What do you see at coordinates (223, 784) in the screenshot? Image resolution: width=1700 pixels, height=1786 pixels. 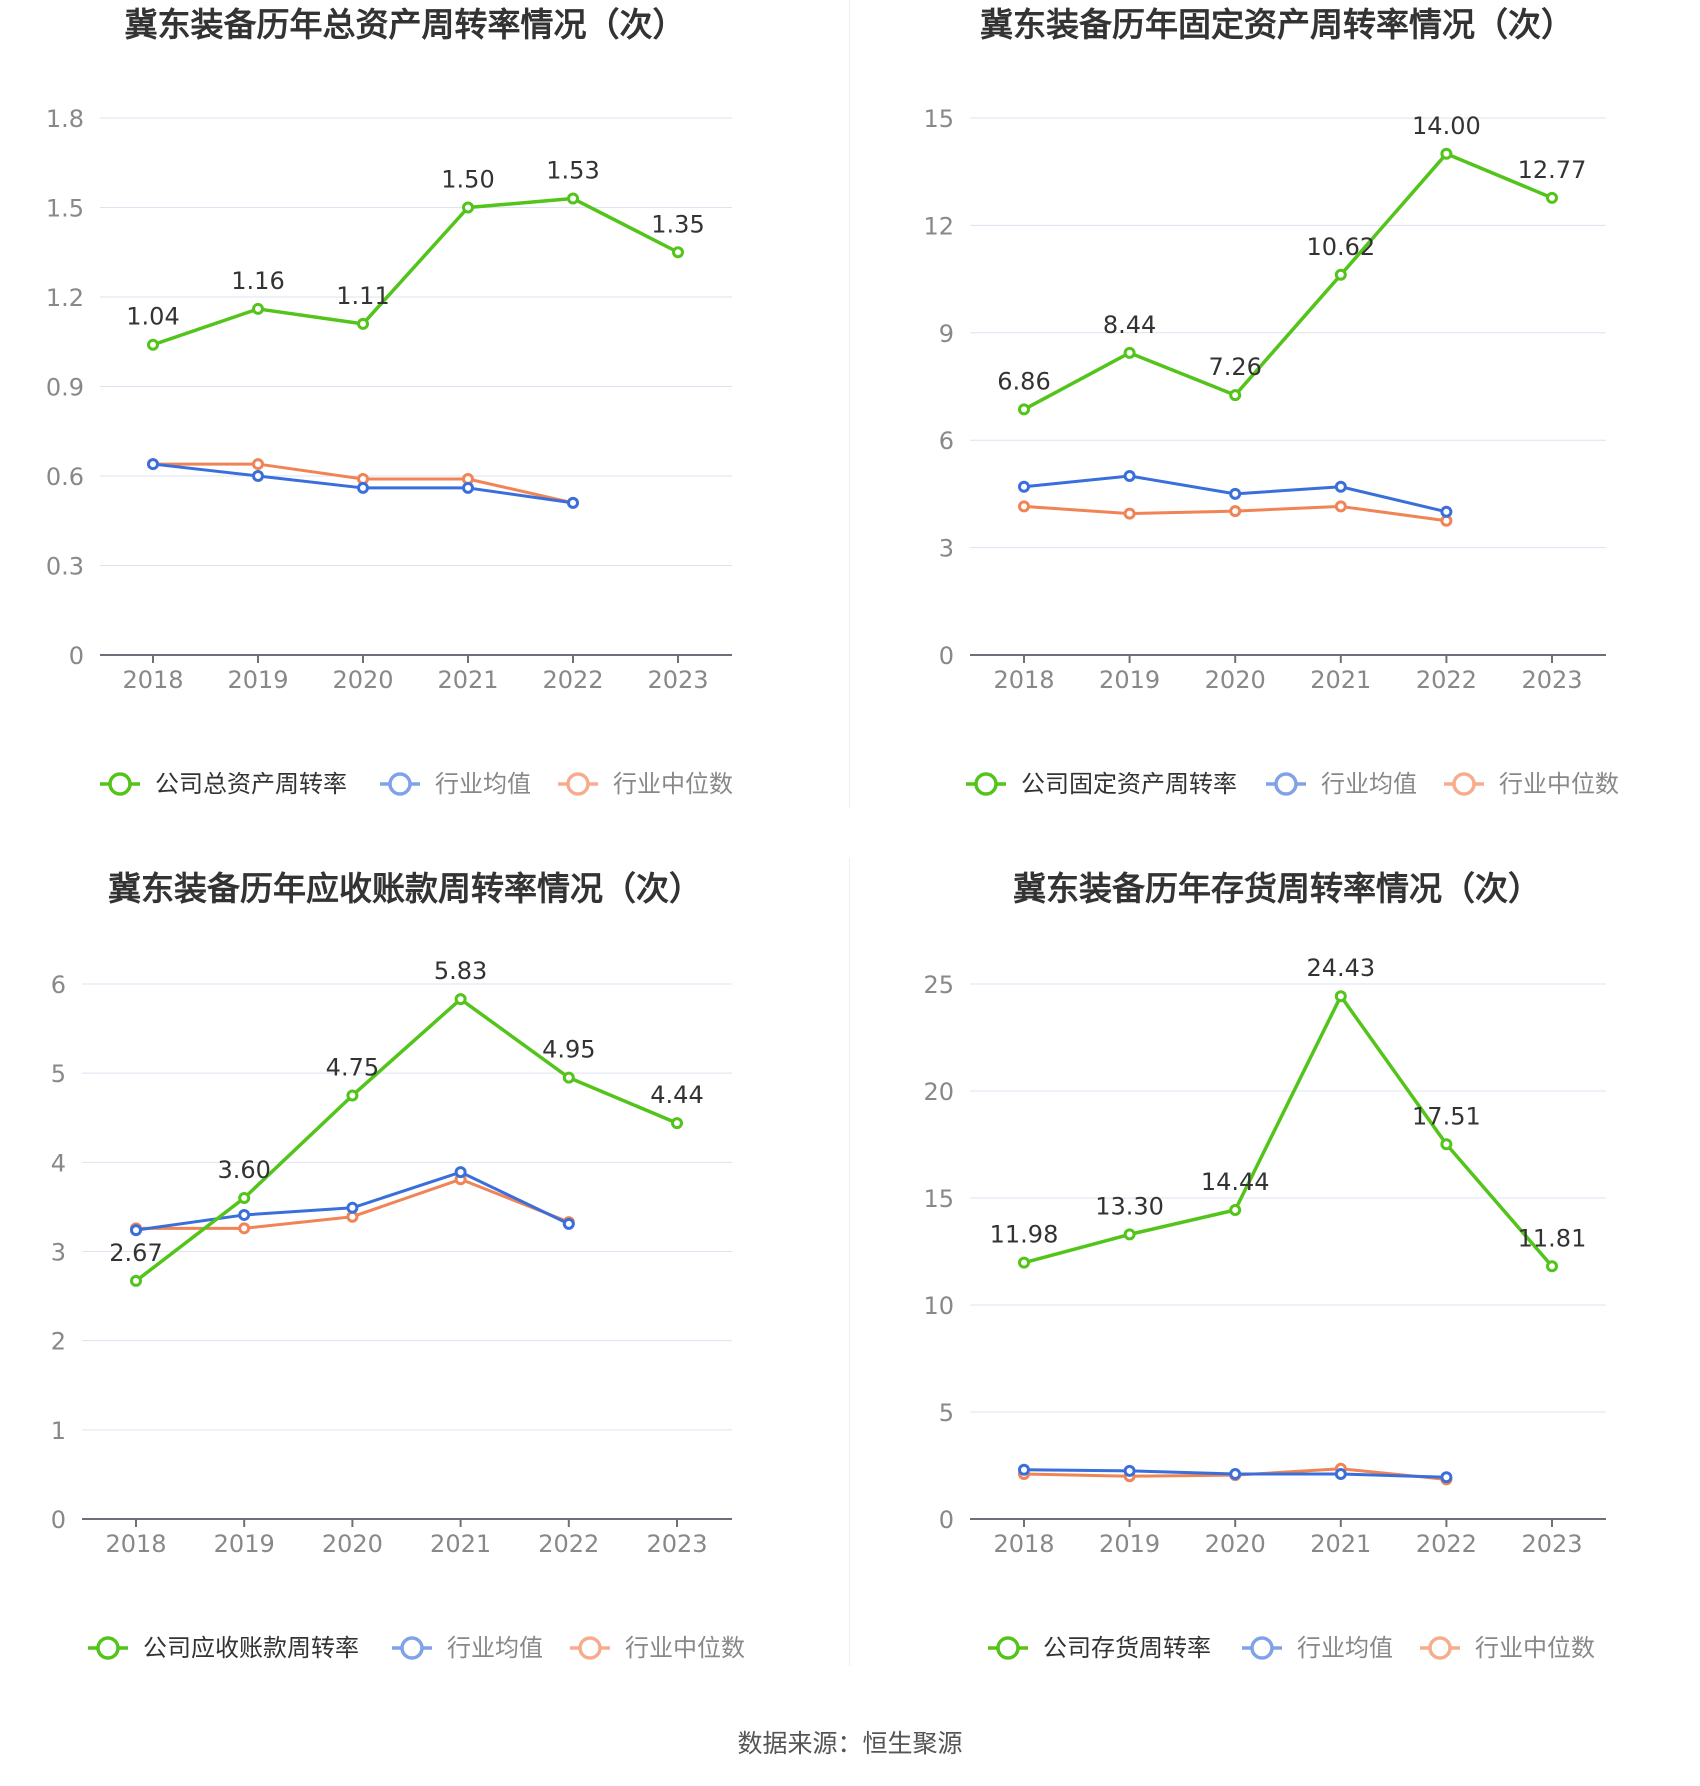 I see `legend-item-company: 公司总资产周转率` at bounding box center [223, 784].